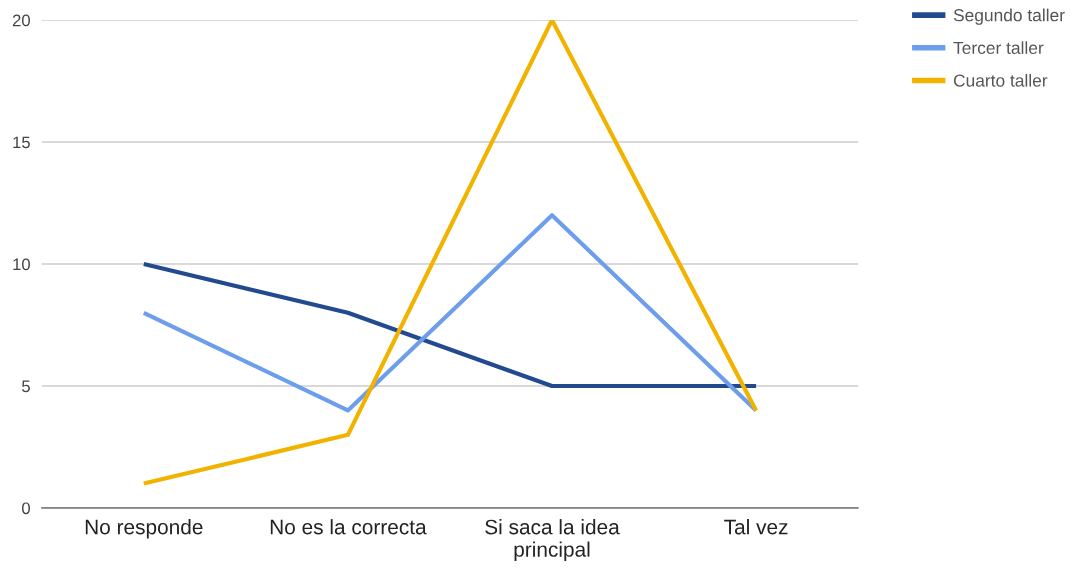 The width and height of the screenshot is (1070, 574). Describe the element at coordinates (998, 48) in the screenshot. I see `legend-label: Tercer taller` at that location.